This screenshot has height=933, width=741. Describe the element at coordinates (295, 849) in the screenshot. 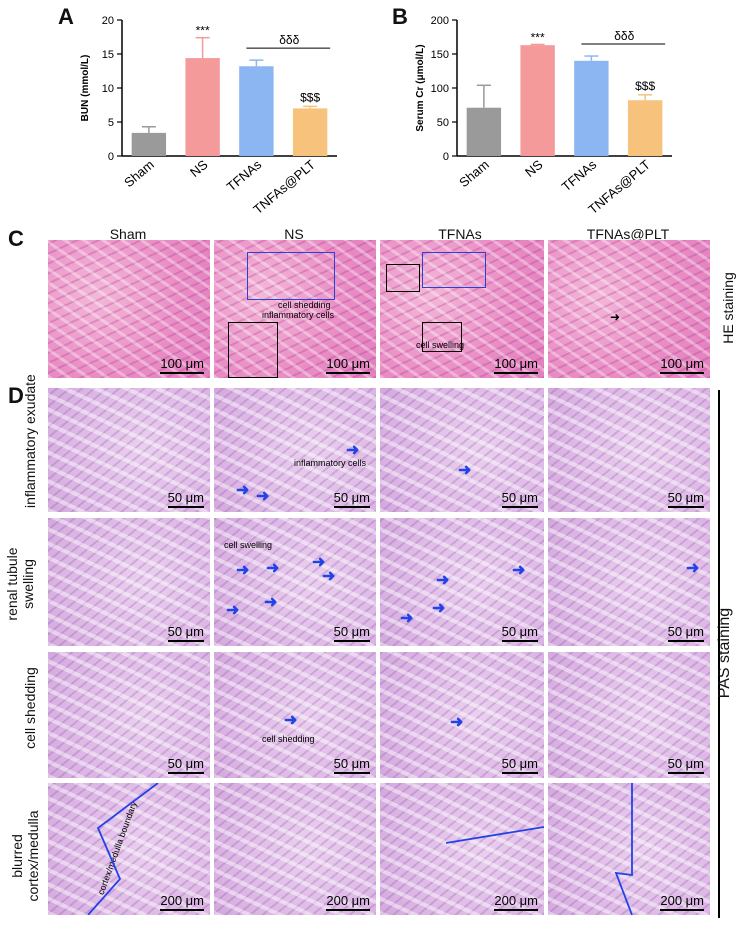

I see `pas-image-row4-col2: 200 μm` at that location.